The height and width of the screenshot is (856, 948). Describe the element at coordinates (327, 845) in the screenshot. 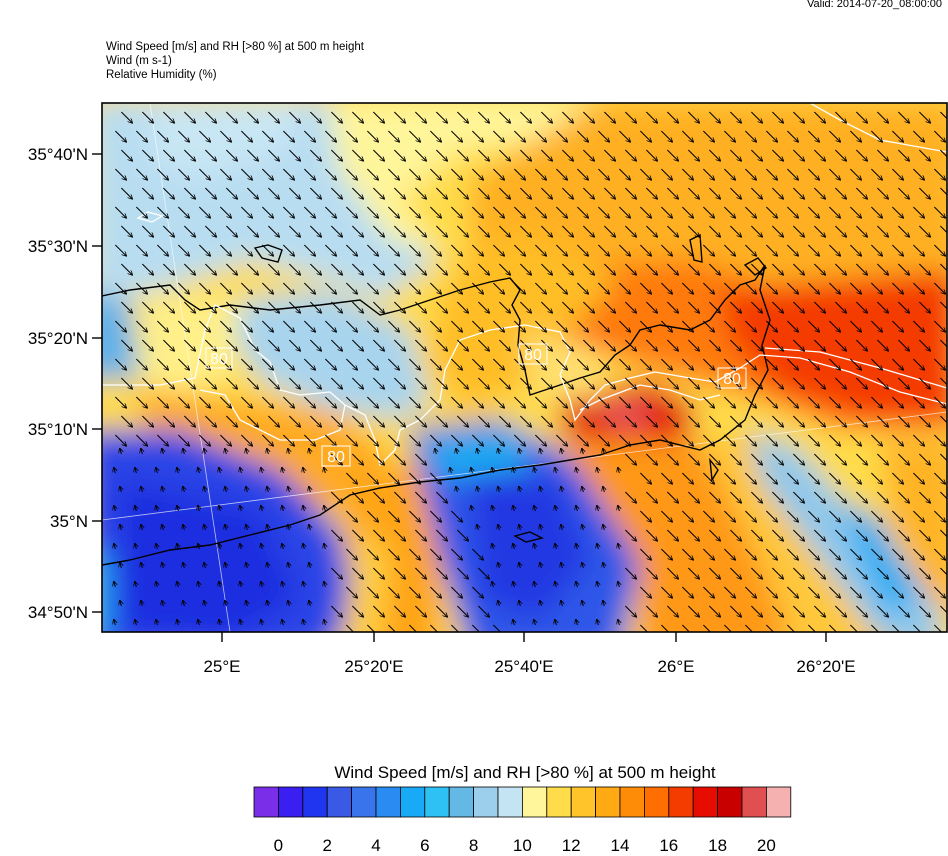

I see `colorbar-label: 2` at that location.